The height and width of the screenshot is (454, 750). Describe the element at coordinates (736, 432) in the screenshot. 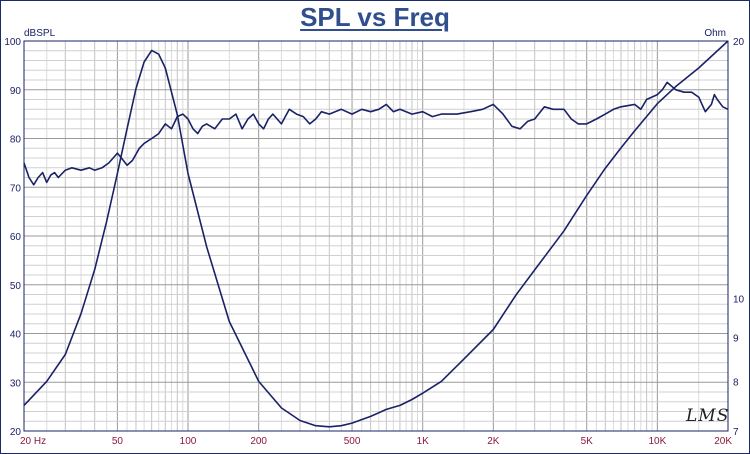

I see `y-right-tick-label: 7` at that location.